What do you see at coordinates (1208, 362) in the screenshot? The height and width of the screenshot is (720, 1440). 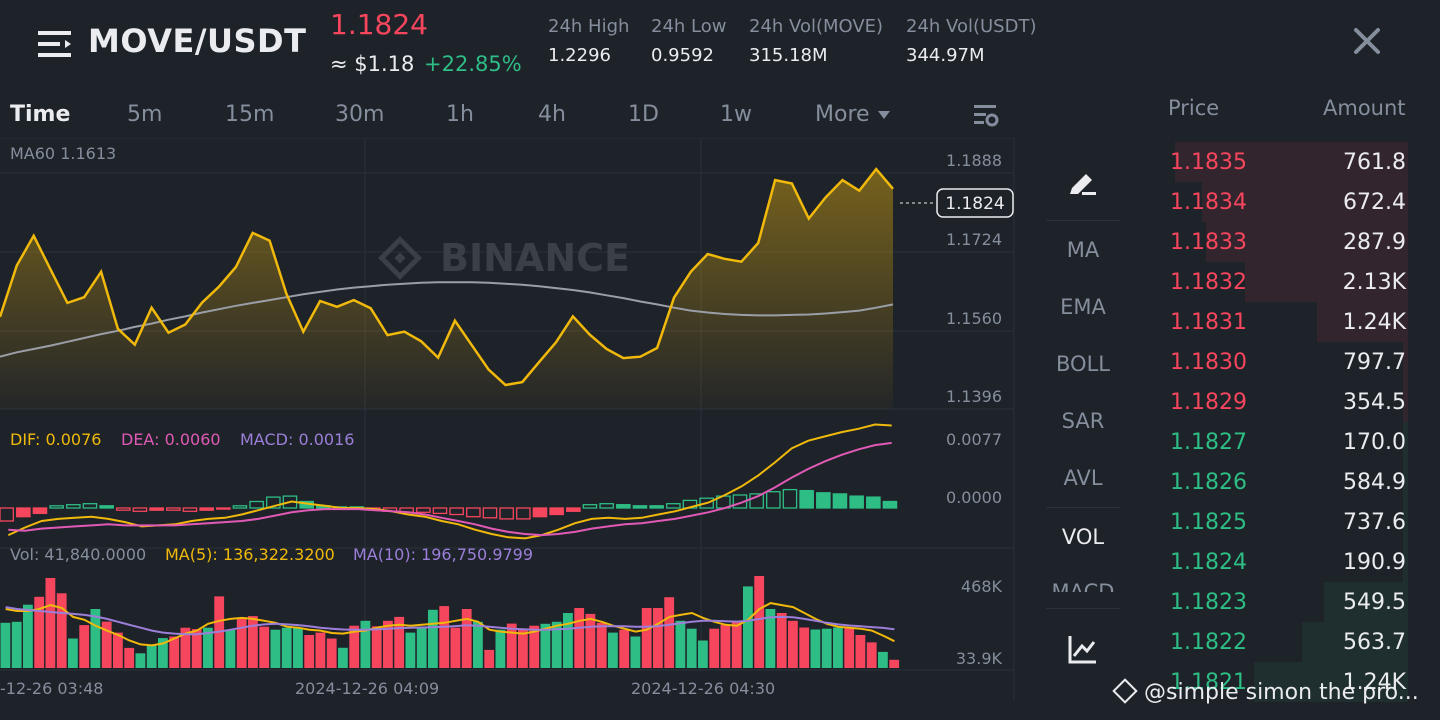 I see `orderbook-price: 1.1830` at bounding box center [1208, 362].